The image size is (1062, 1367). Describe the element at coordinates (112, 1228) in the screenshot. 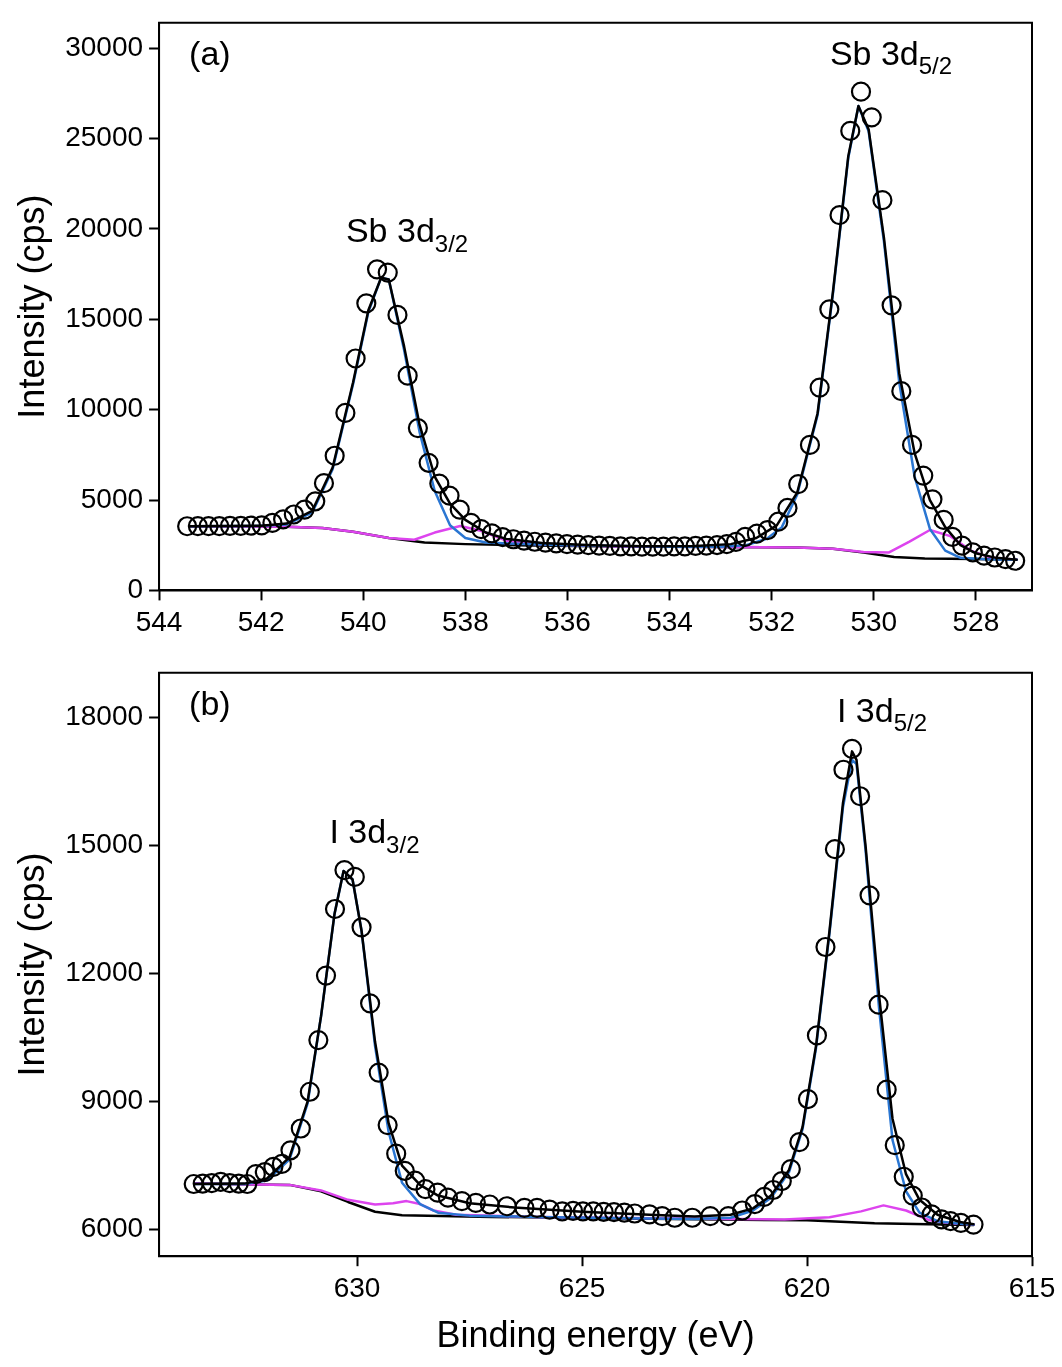

I see `y-tick-label: 6000` at that location.